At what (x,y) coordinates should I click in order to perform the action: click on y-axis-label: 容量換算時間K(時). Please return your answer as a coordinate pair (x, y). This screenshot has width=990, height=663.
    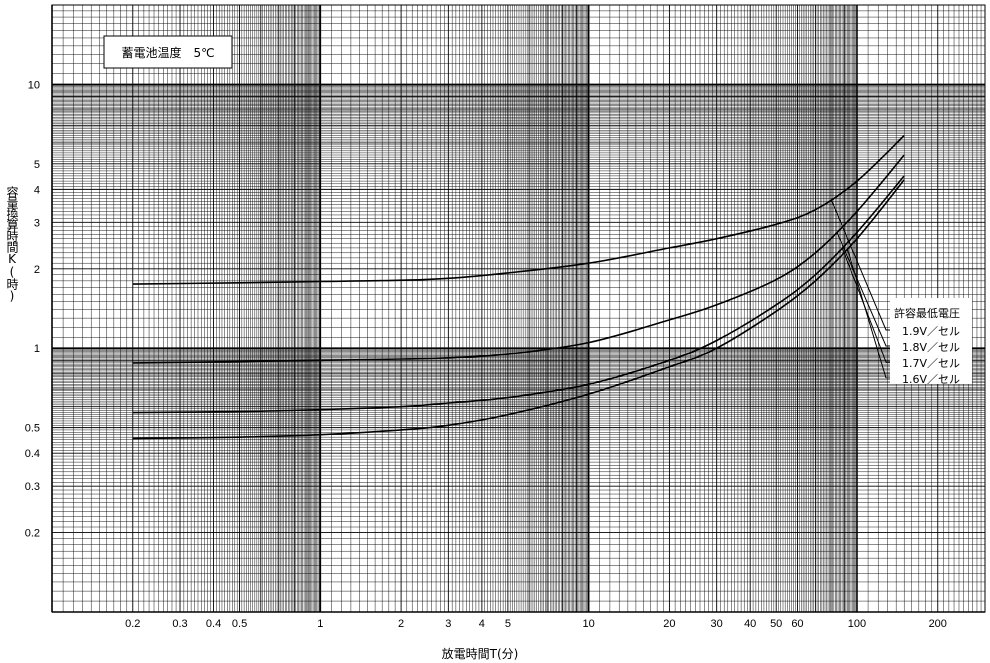
    Looking at the image, I should click on (12, 243).